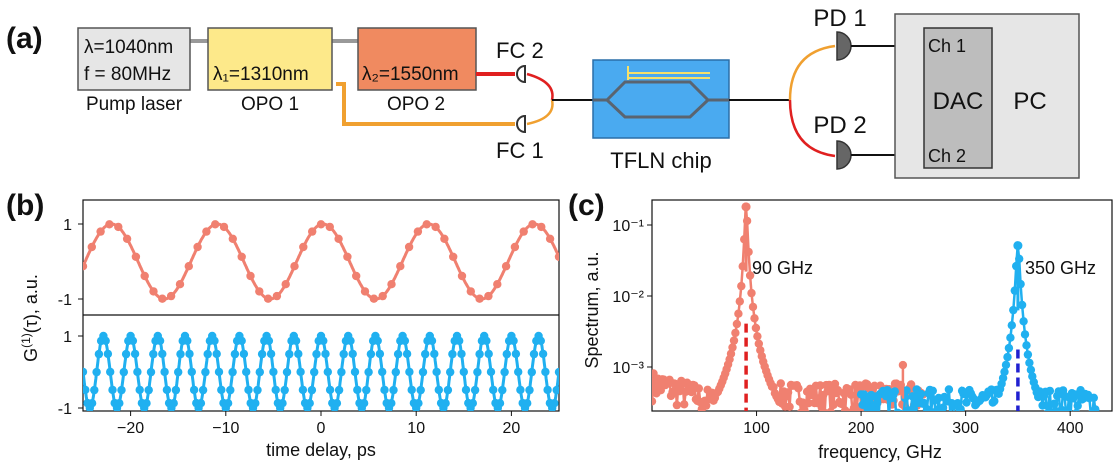 This screenshot has height=468, width=1119. Describe the element at coordinates (25, 205) in the screenshot. I see `panel-label-b: (b)` at that location.